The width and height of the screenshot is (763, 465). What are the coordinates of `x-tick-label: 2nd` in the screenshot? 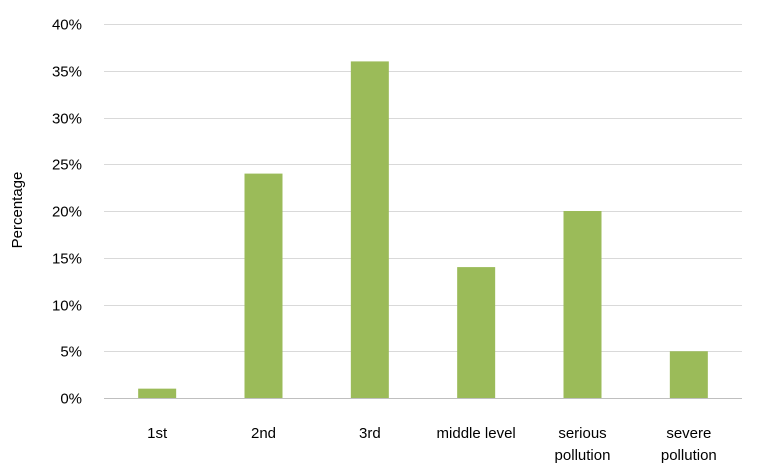 It's located at (263, 433).